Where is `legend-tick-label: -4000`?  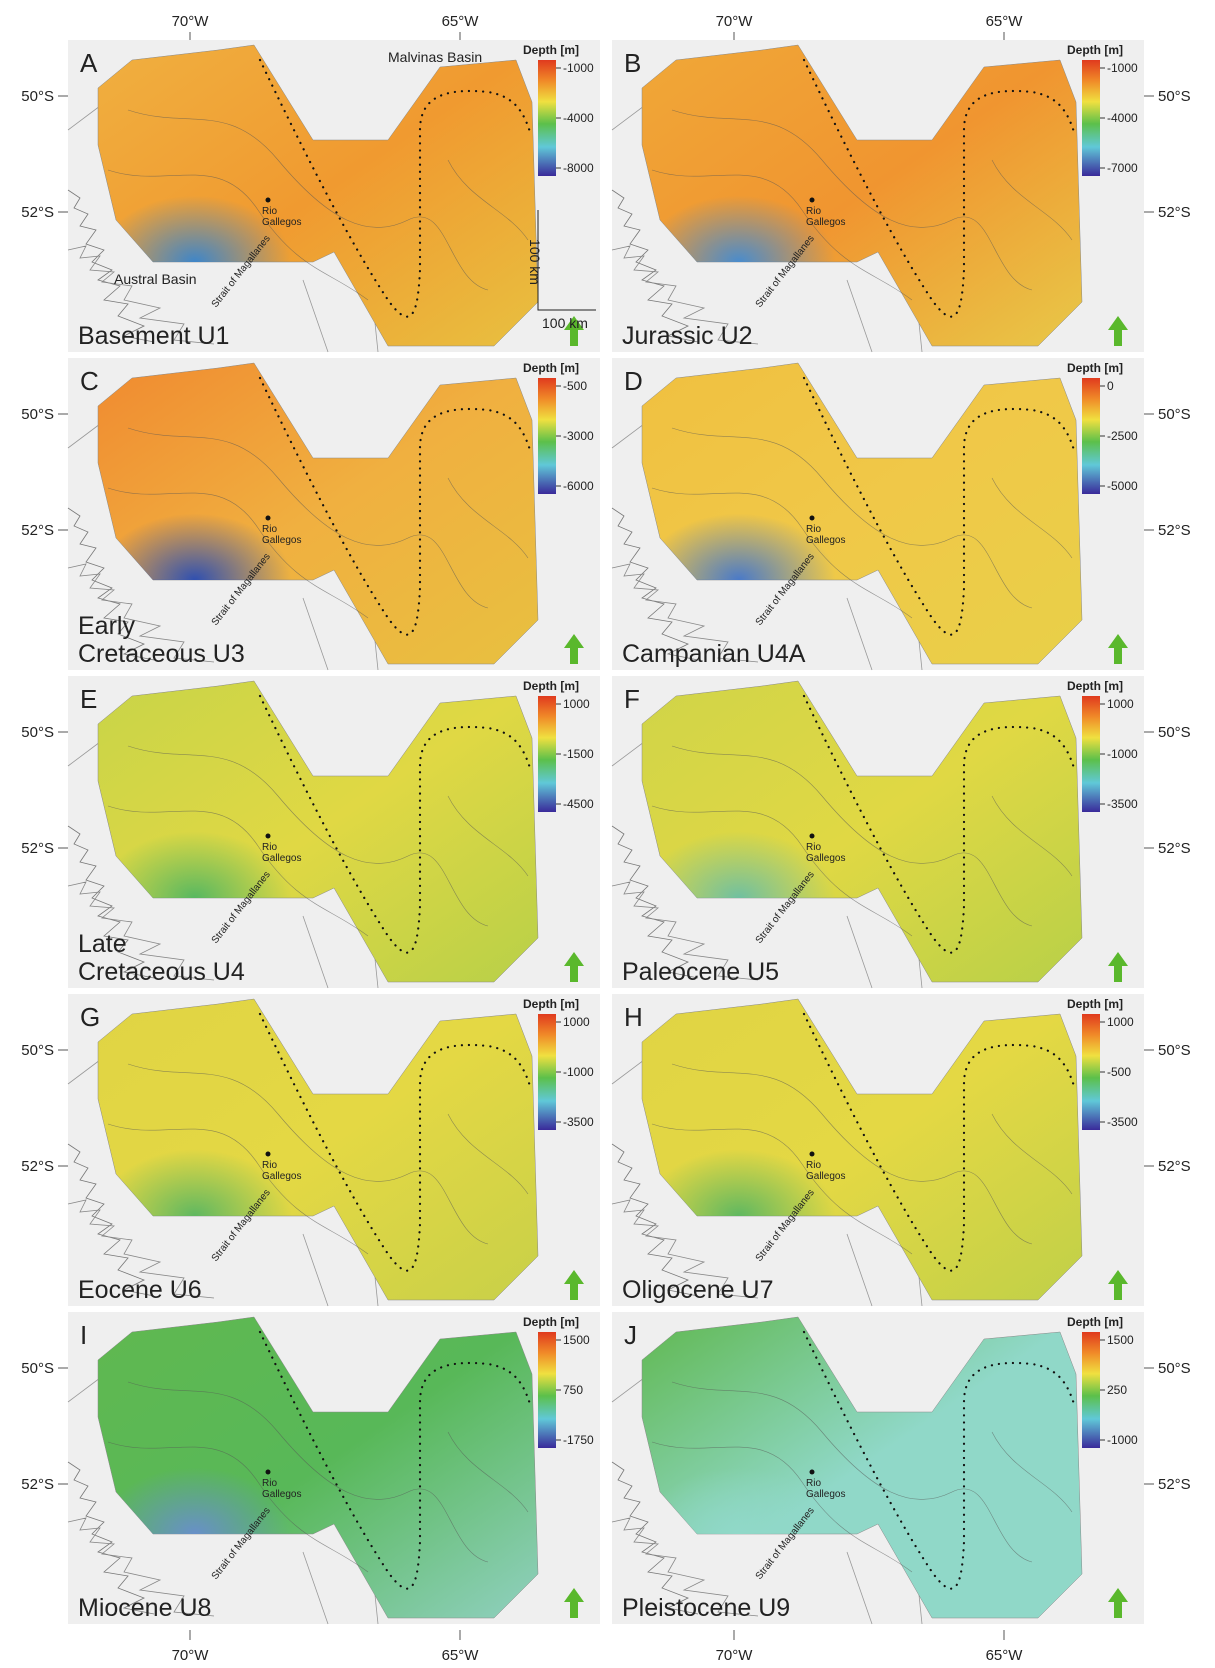
legend-tick-label: -4000 is located at coordinates (578, 118).